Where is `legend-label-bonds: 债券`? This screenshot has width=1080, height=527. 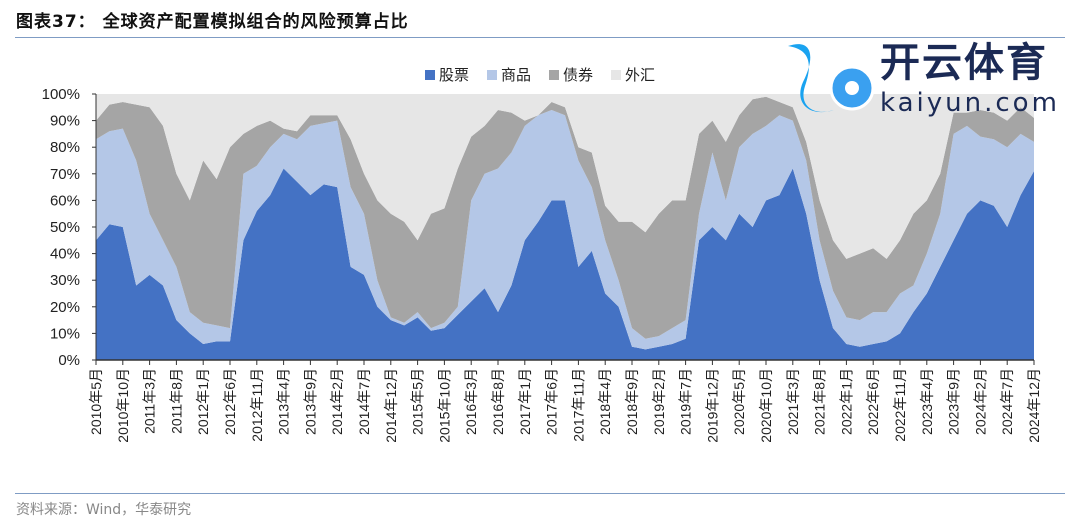
legend-label-bonds: 债券 is located at coordinates (578, 75).